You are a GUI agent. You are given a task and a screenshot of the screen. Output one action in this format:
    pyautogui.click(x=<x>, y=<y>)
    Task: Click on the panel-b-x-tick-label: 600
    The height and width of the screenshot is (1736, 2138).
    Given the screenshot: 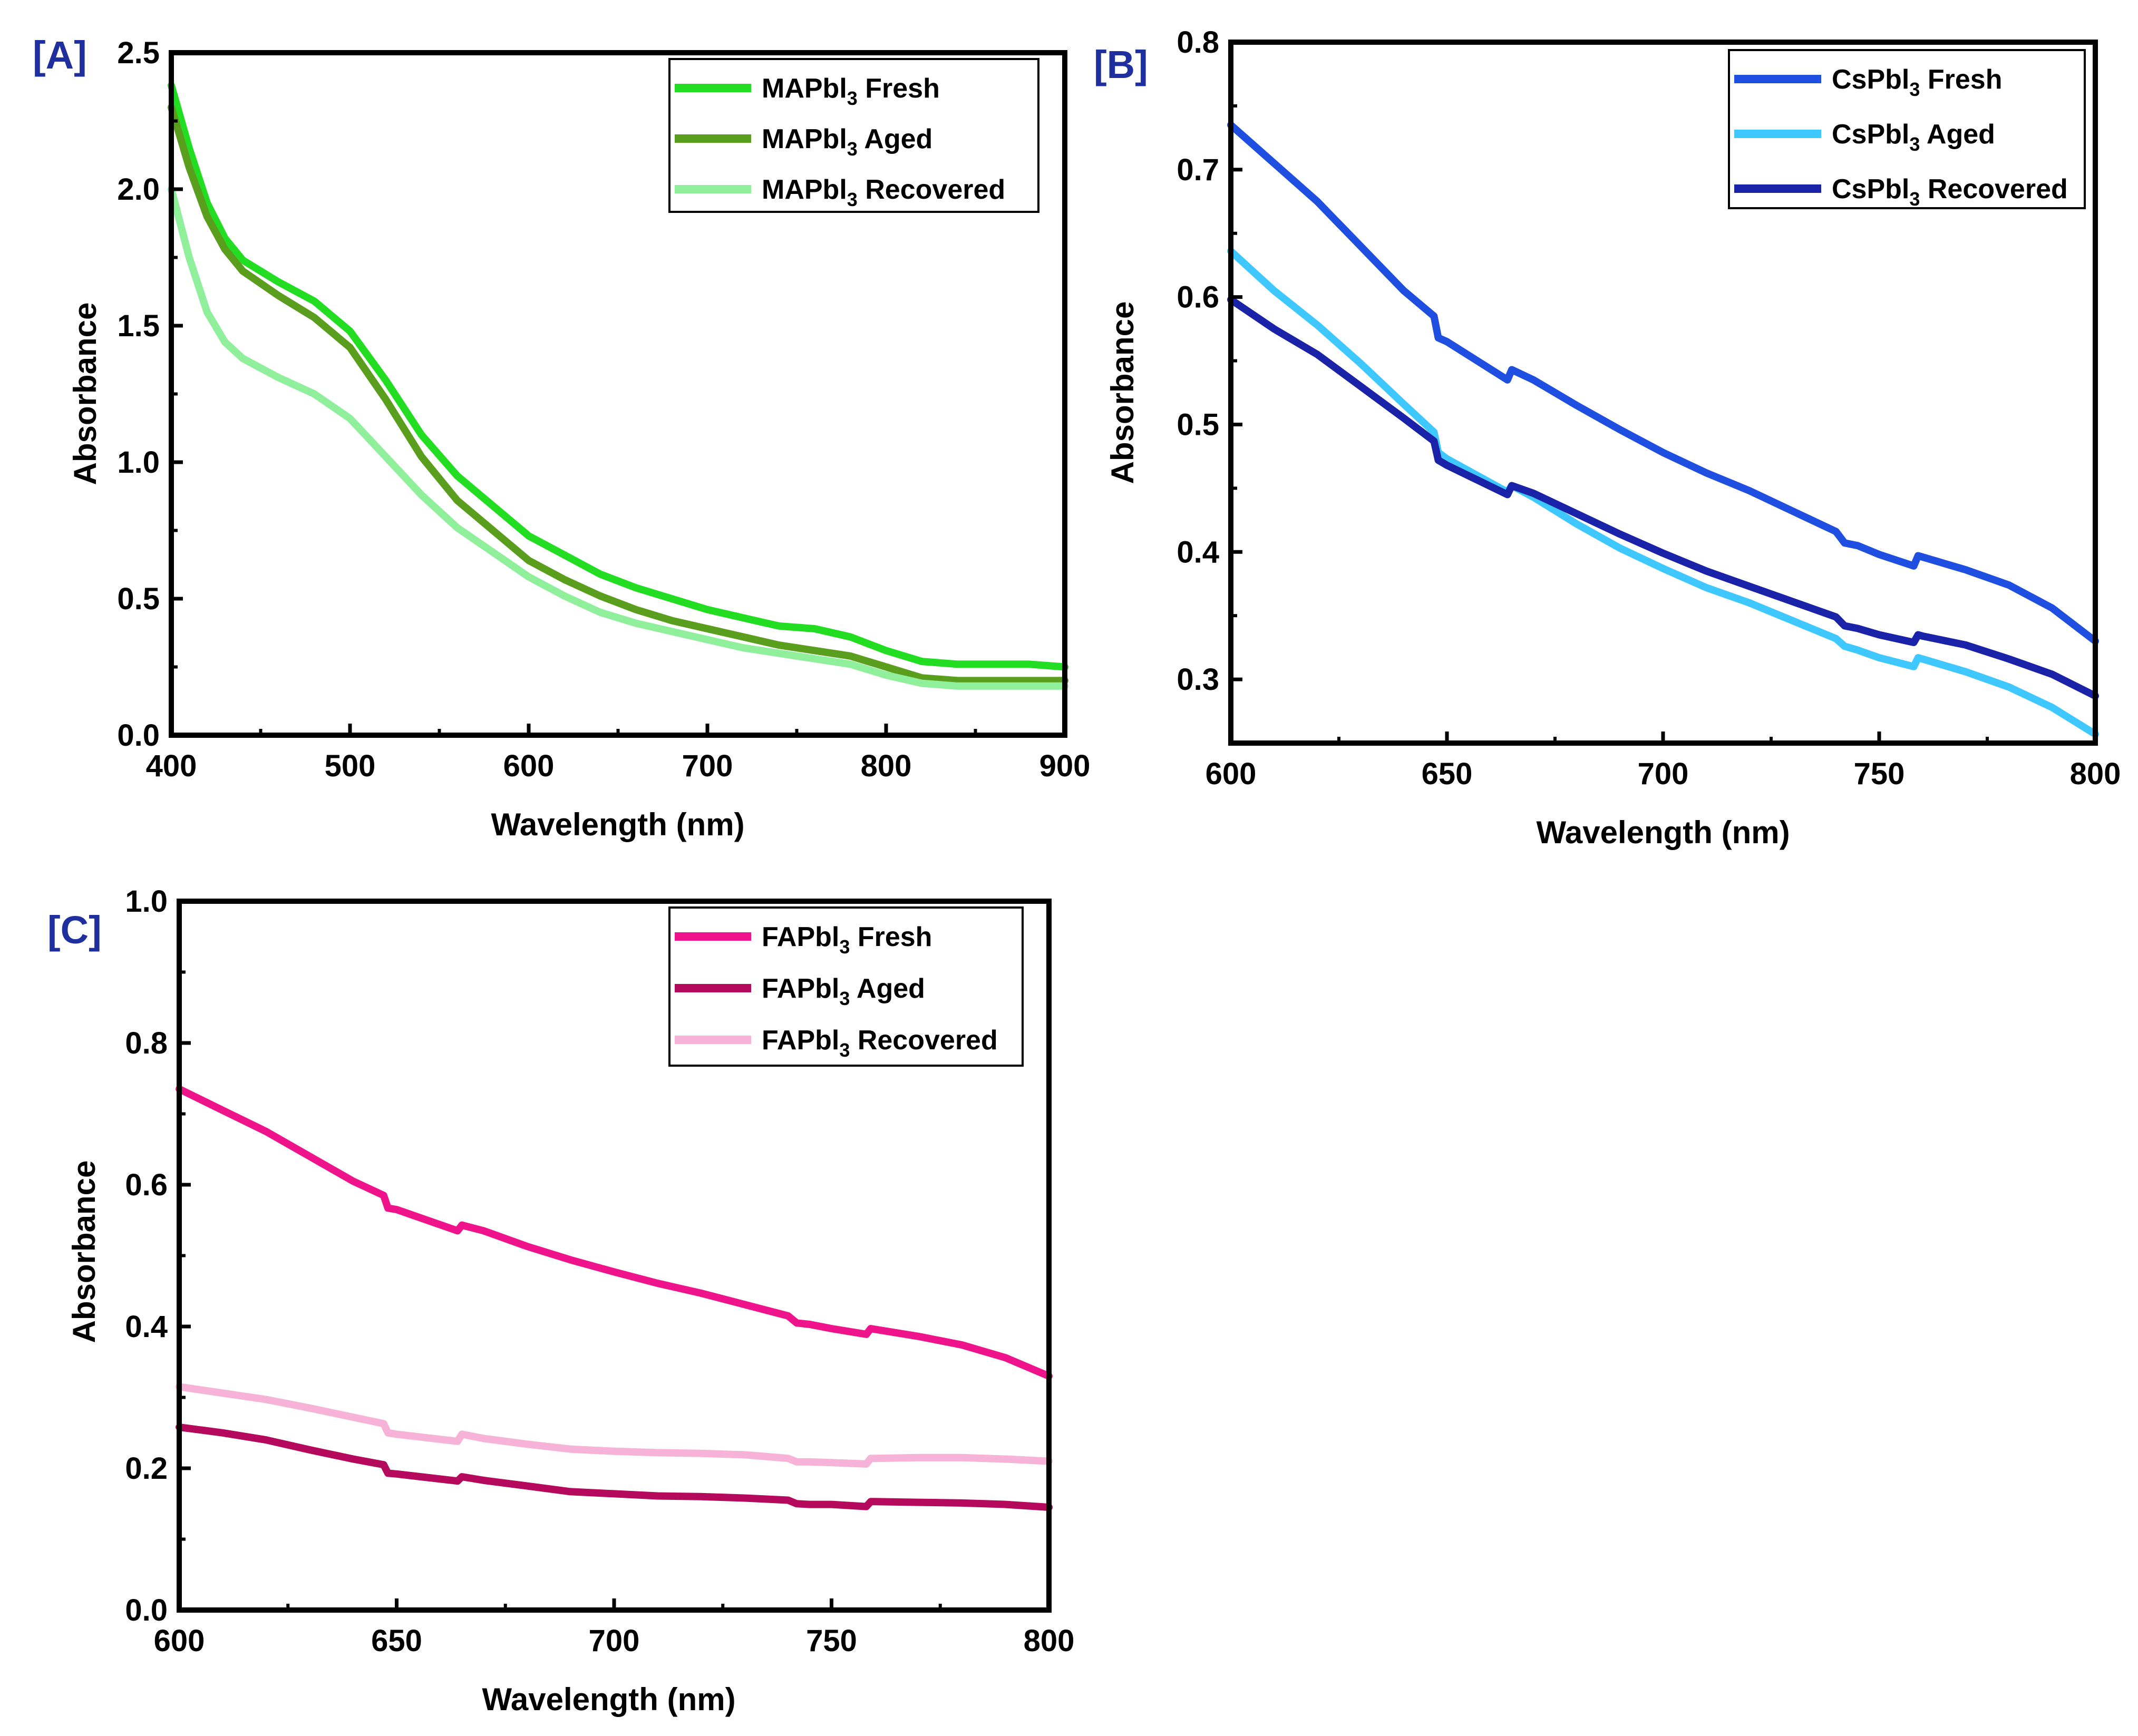 What is the action you would take?
    pyautogui.click(x=1231, y=774)
    